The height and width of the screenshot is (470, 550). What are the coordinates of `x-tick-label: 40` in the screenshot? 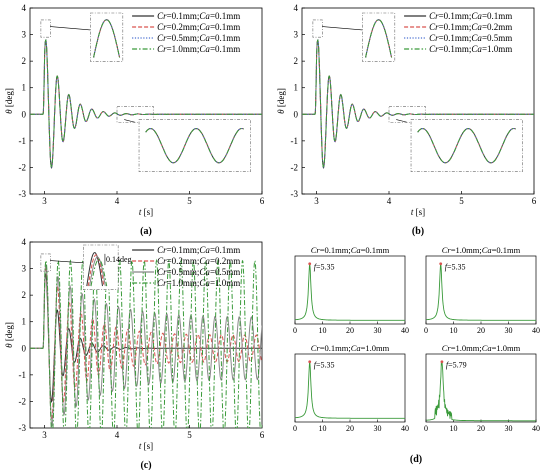 It's located at (536, 428).